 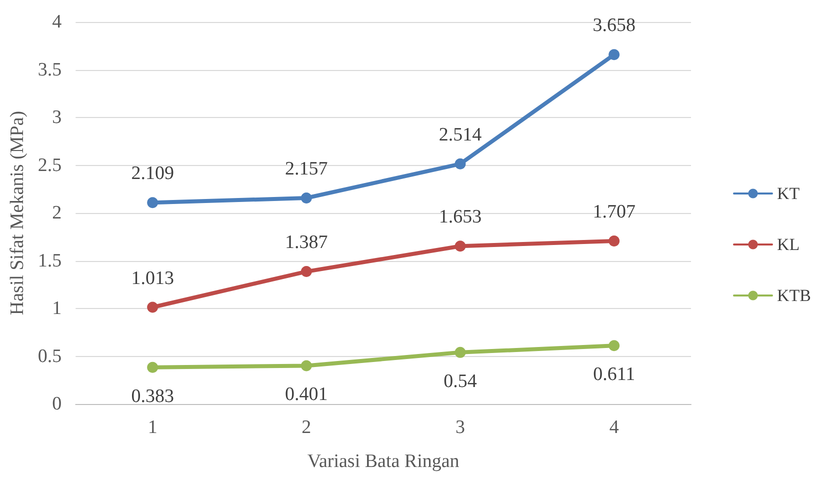 I want to click on y-tick-label: 0.5, so click(x=50, y=356).